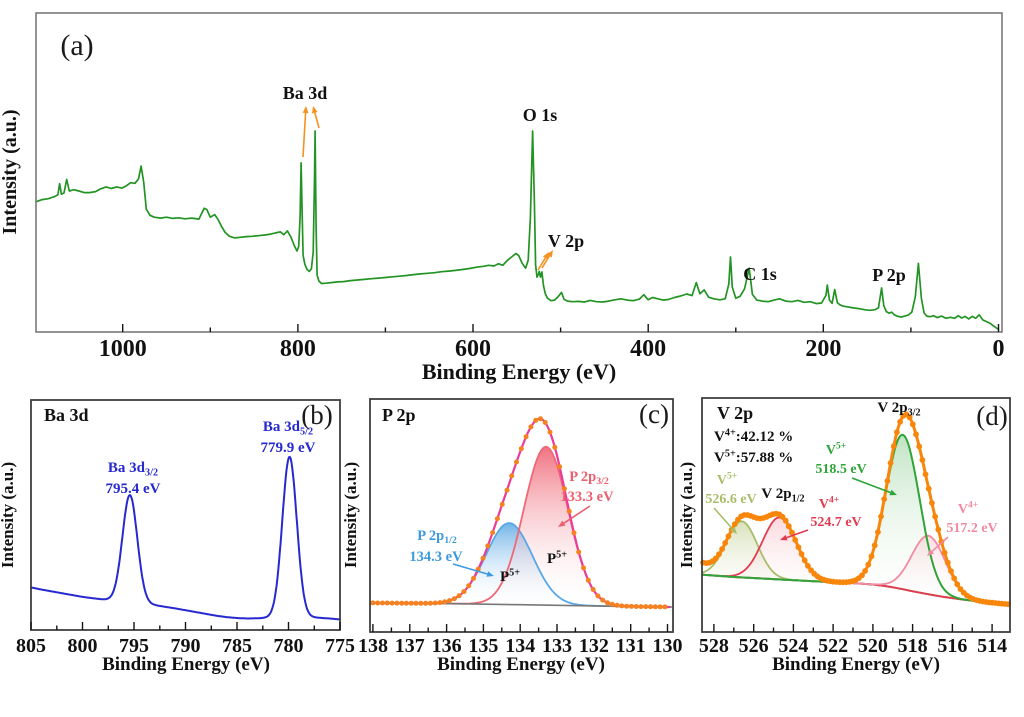  I want to click on peak-annotation: V4+, so click(968, 509).